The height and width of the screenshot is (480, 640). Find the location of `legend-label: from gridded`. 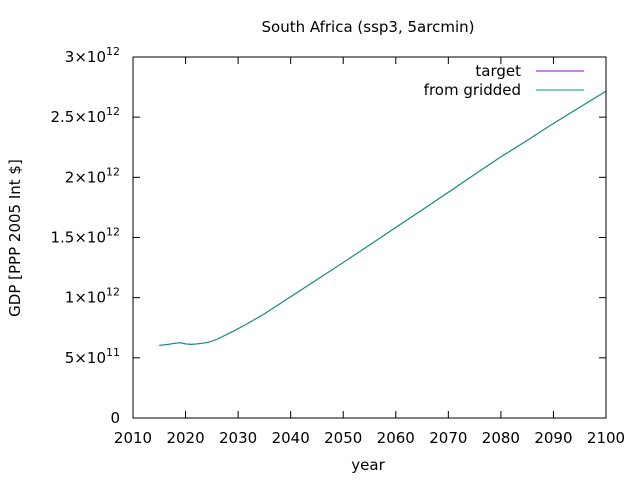

legend-label: from gridded is located at coordinates (472, 90).